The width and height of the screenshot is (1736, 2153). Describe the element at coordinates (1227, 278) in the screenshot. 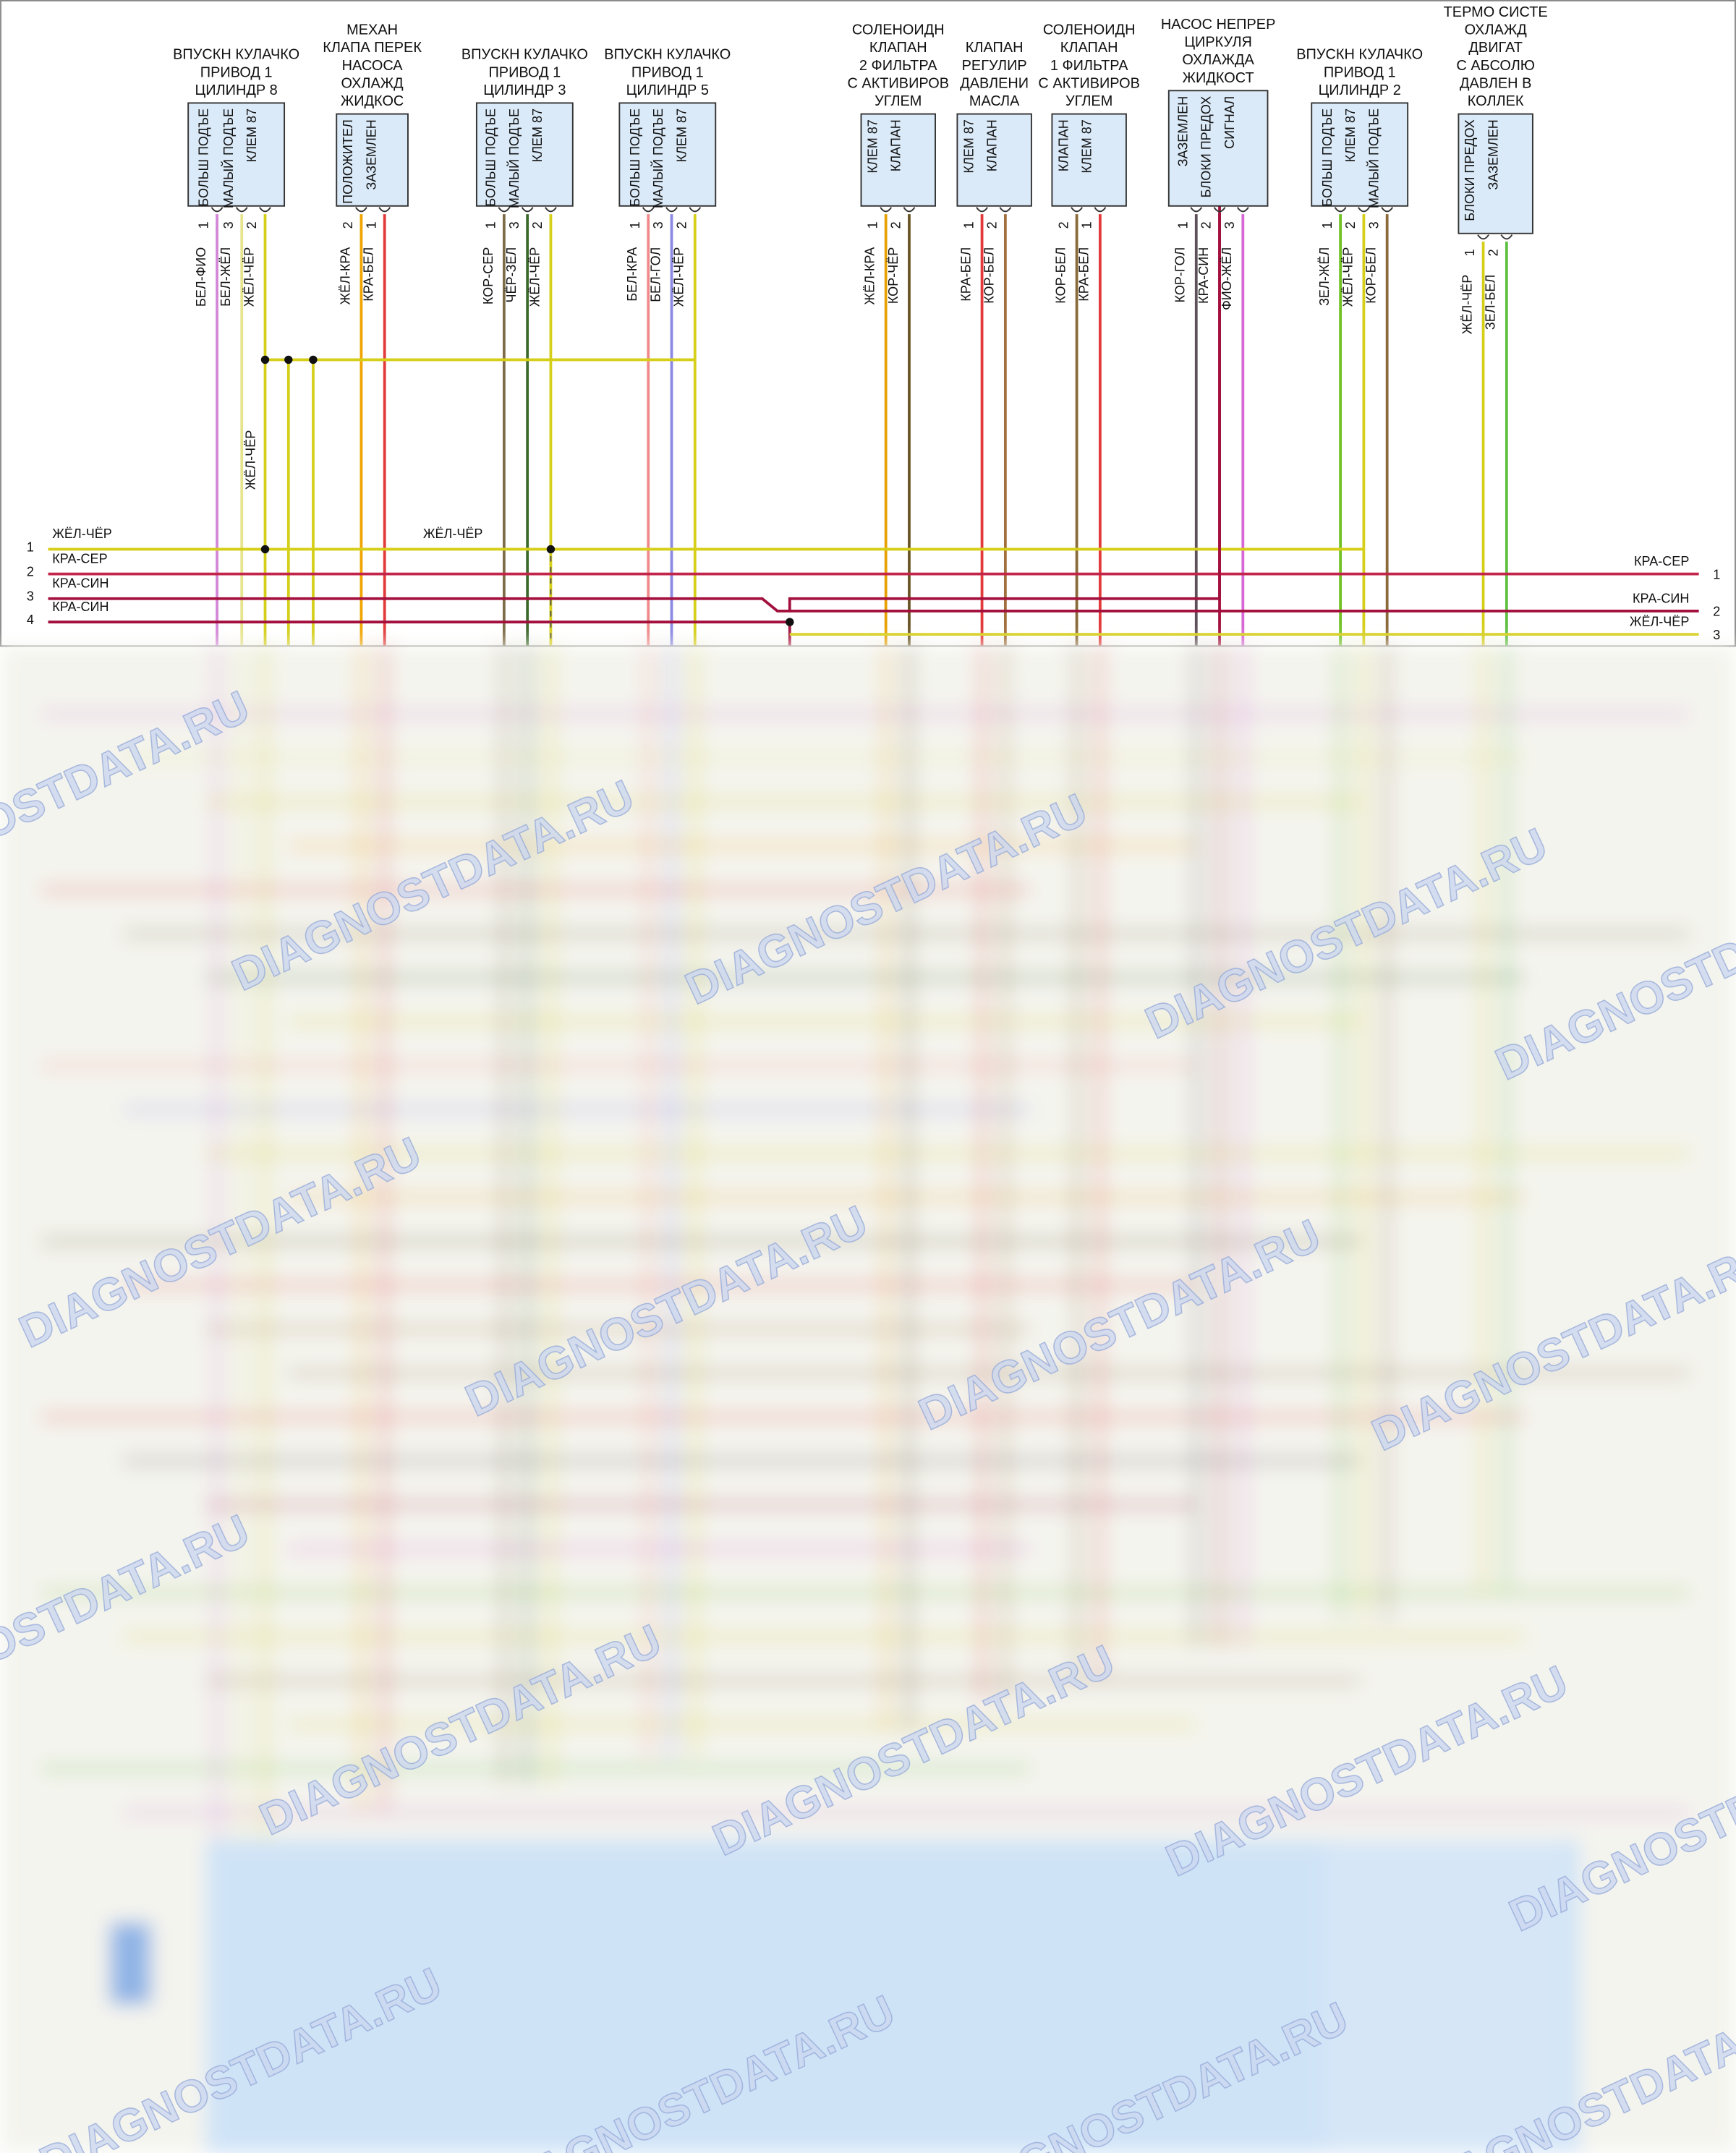

I see `wire-label: ФИО-ЖЁЛ` at that location.